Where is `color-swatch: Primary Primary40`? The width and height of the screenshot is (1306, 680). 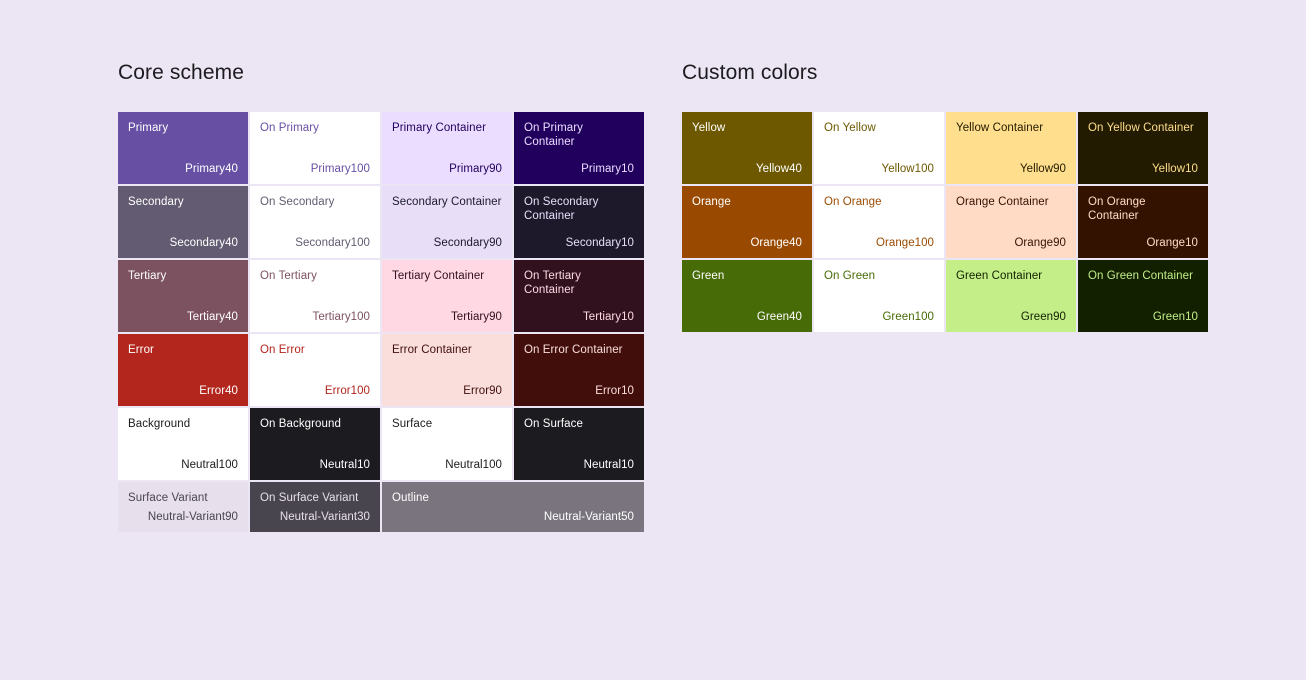 color-swatch: Primary Primary40 is located at coordinates (183, 148).